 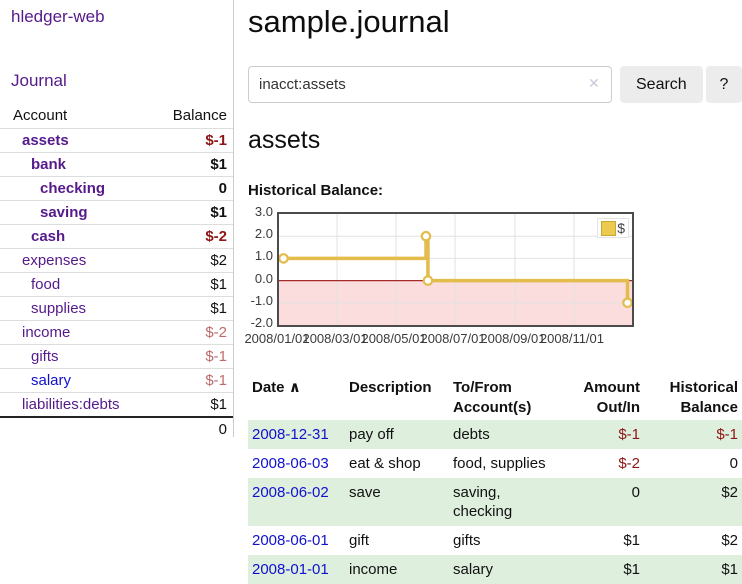 I want to click on search-button: Search, so click(x=661, y=84).